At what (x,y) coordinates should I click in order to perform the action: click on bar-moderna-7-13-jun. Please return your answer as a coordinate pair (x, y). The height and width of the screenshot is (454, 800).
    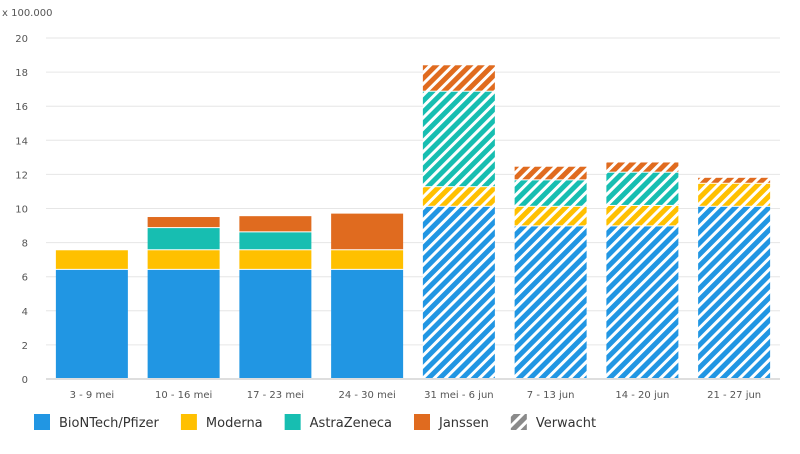
    Looking at the image, I should click on (550, 216).